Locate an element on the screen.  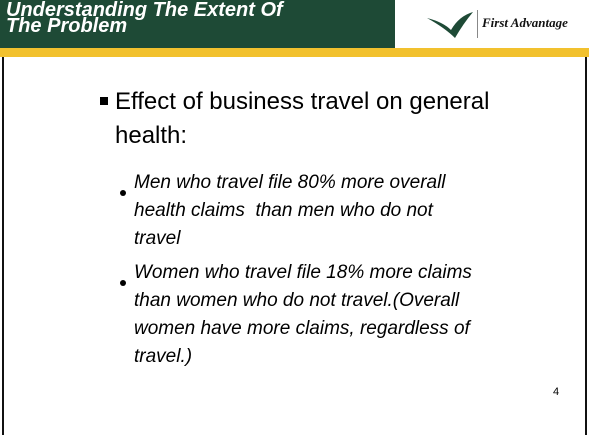
logo-text: First Advantage is located at coordinates (525, 22).